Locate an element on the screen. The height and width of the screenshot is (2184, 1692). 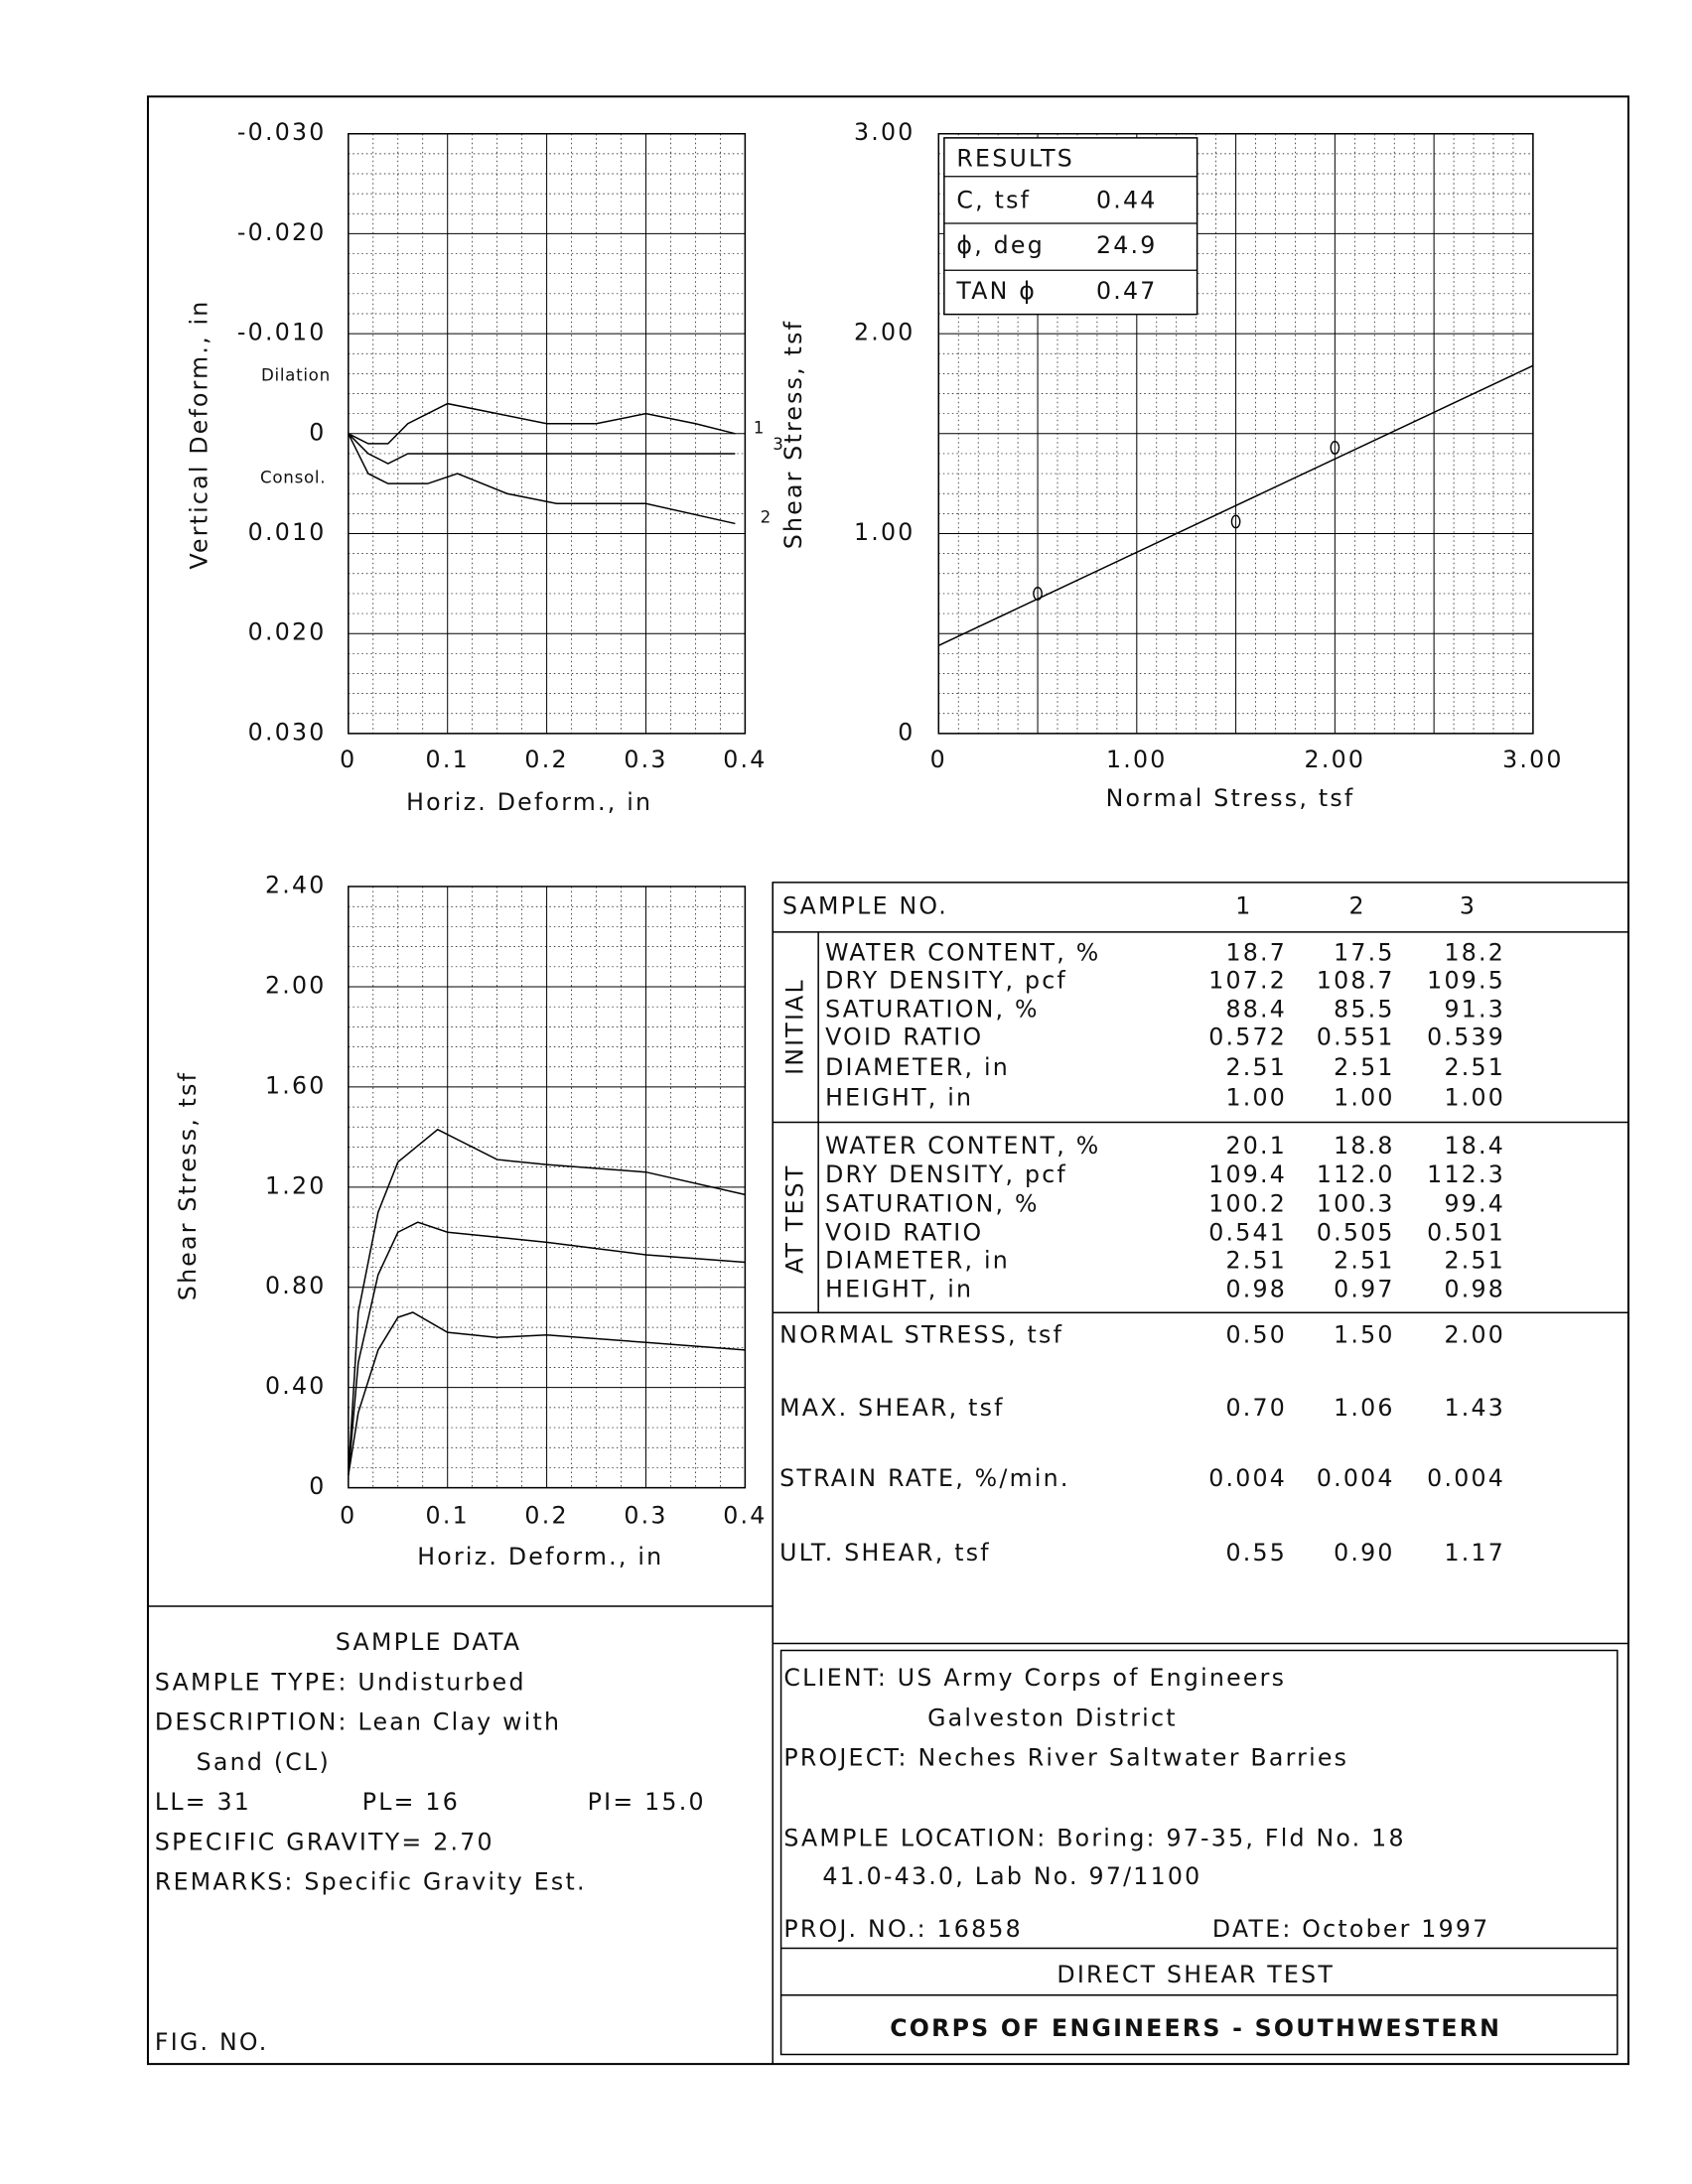
cell: 0.98 is located at coordinates (1474, 1289).